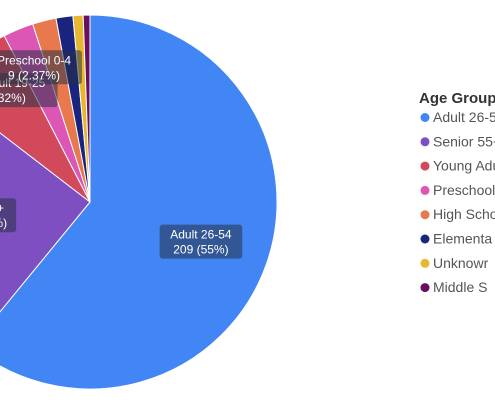 The width and height of the screenshot is (495, 400). Describe the element at coordinates (201, 235) in the screenshot. I see `slice-label-name: Adult 26-54` at that location.